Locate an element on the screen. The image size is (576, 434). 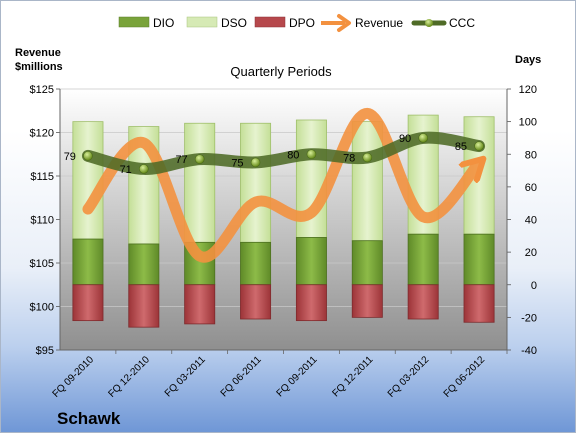
legend: DIO DSO DPO Revenue CCC is located at coordinates (296, 23).